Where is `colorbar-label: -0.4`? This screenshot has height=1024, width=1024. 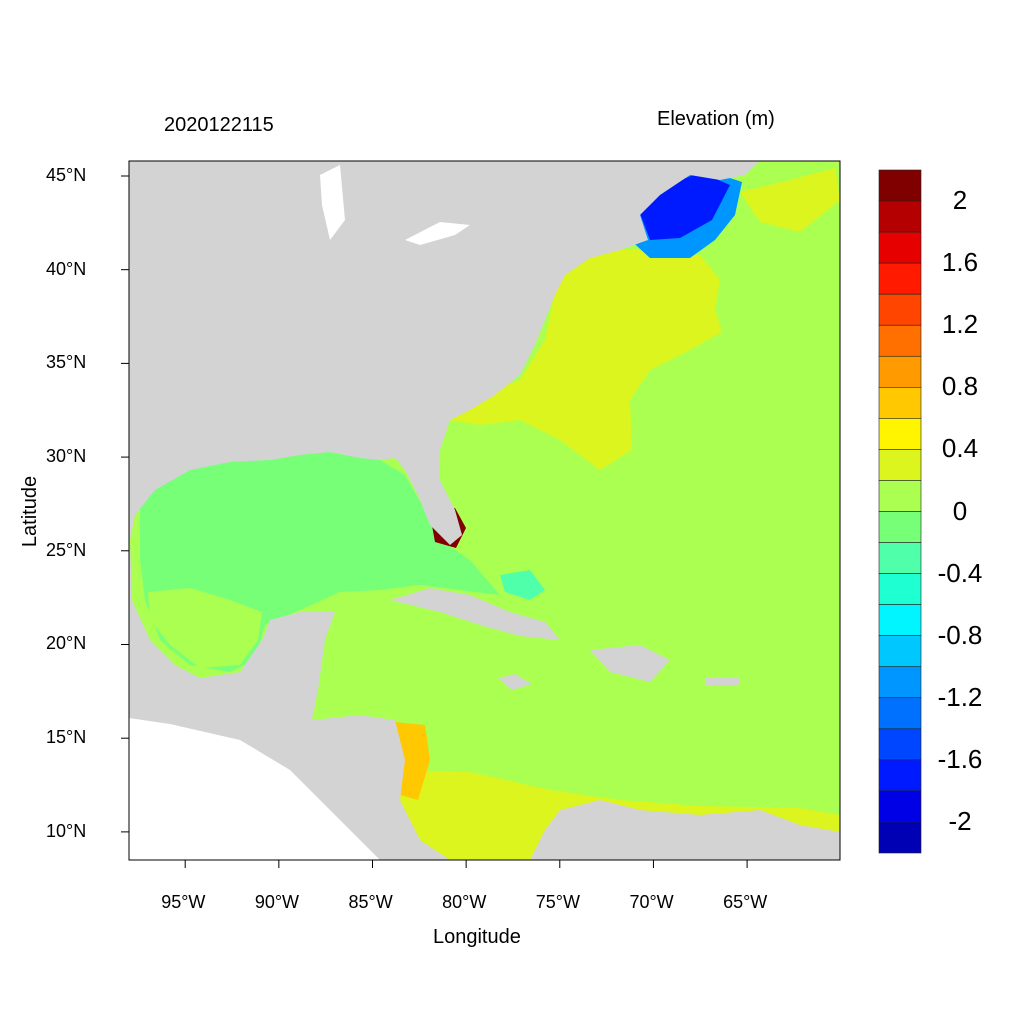
colorbar-label: -0.4 is located at coordinates (960, 572).